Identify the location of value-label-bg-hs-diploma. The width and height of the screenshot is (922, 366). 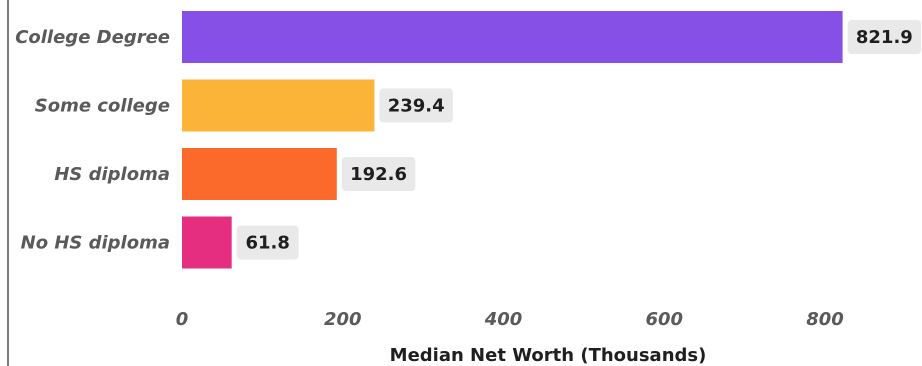
(378, 174).